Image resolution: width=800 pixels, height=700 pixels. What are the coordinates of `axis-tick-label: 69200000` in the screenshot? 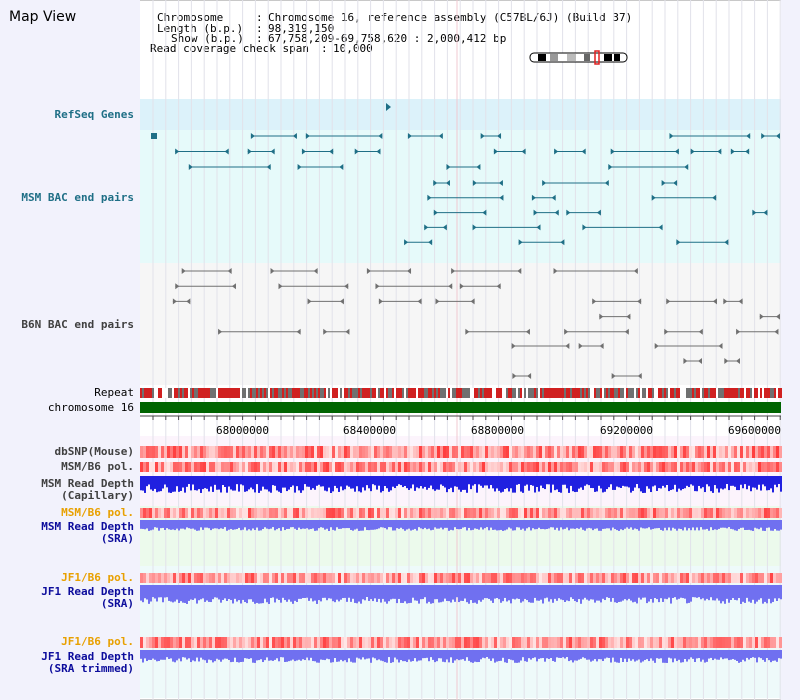 It's located at (626, 430).